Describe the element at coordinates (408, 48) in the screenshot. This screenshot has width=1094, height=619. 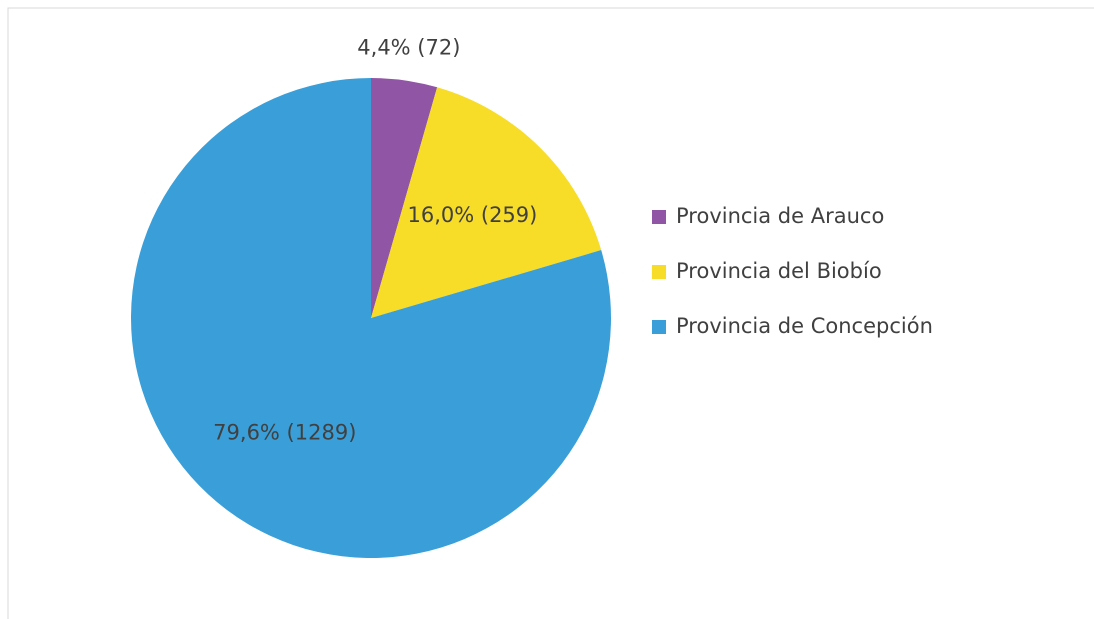
I see `data-label: 4,4% (72)` at that location.